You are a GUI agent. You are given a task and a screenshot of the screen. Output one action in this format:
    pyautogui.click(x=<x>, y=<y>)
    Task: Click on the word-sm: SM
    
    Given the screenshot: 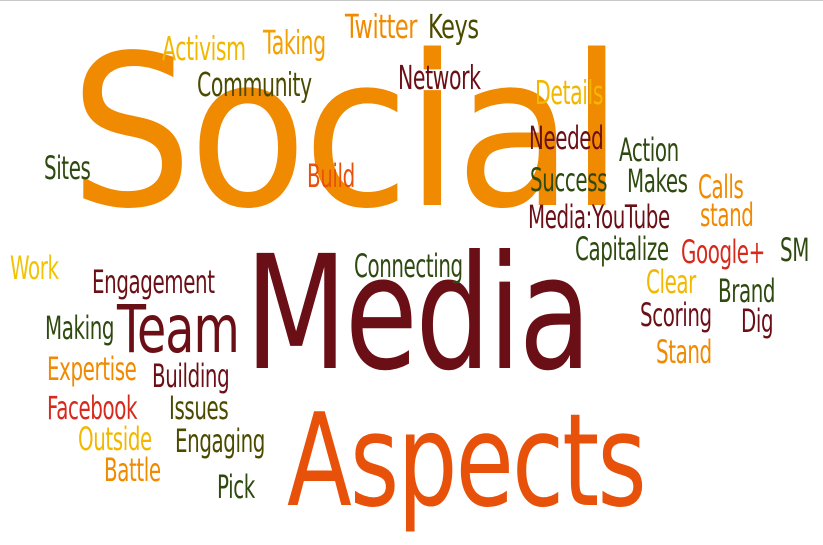 What is the action you would take?
    pyautogui.click(x=794, y=250)
    